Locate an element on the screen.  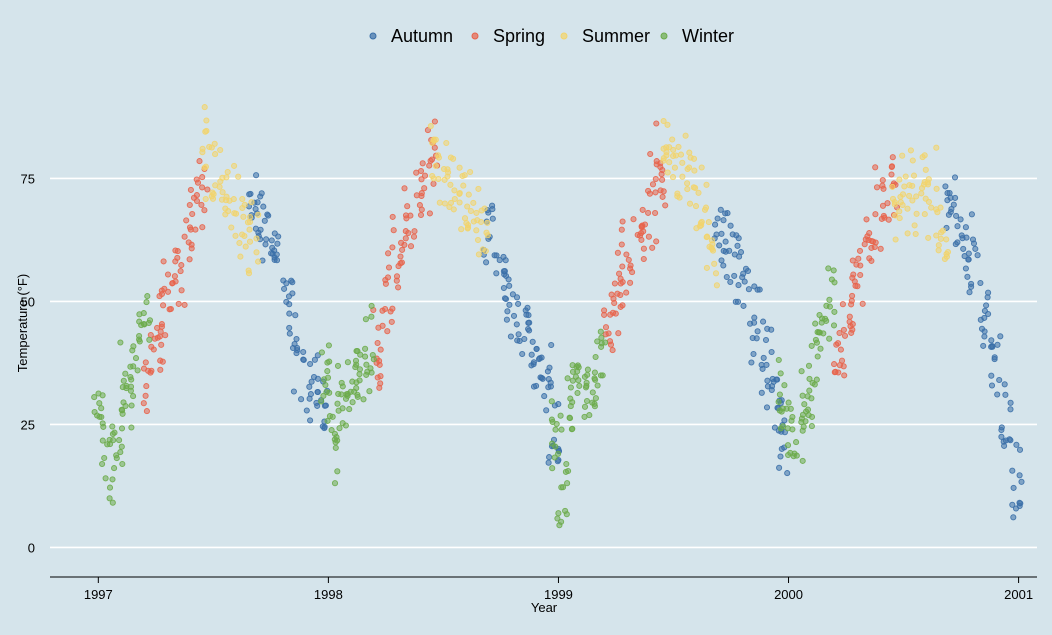
x-tick-label: 1999 is located at coordinates (558, 594).